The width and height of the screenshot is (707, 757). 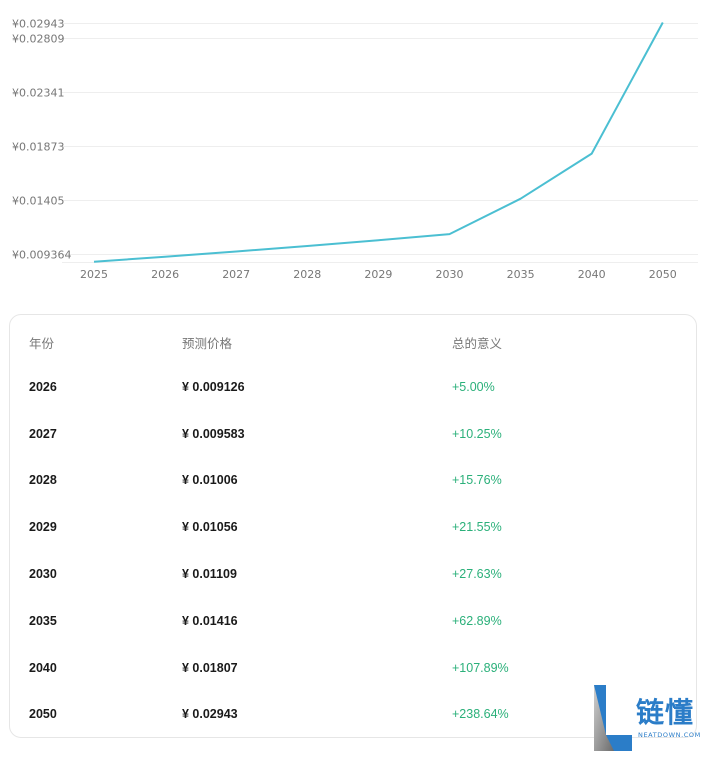 What do you see at coordinates (353, 717) in the screenshot?
I see `table-row: 2050 ¥ 0.02943 +238.64%` at bounding box center [353, 717].